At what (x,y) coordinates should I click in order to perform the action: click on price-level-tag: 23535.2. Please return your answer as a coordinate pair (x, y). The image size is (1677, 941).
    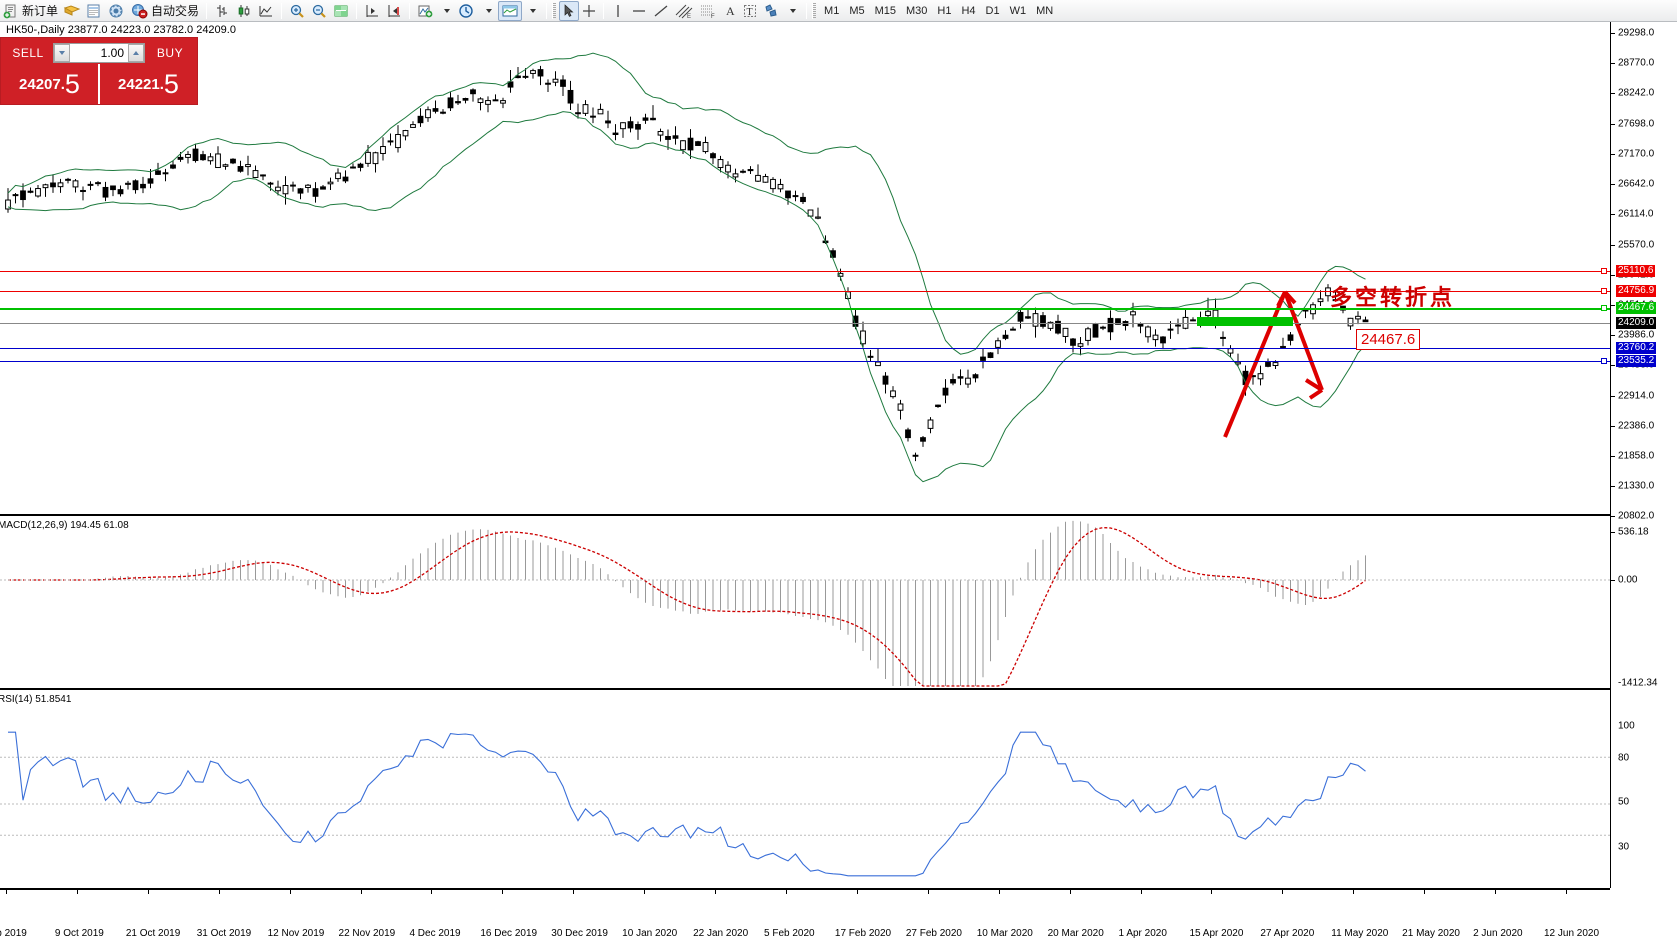
    Looking at the image, I should click on (1636, 360).